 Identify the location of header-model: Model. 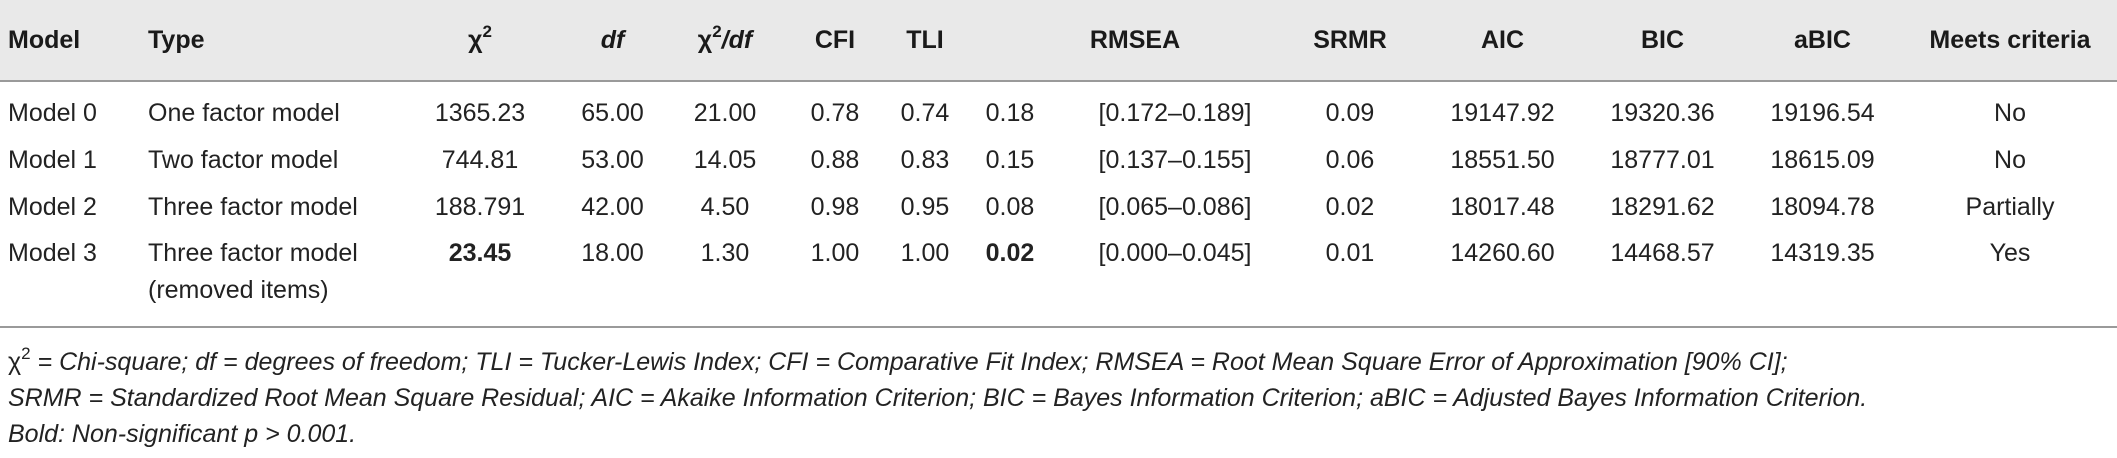
(44, 40).